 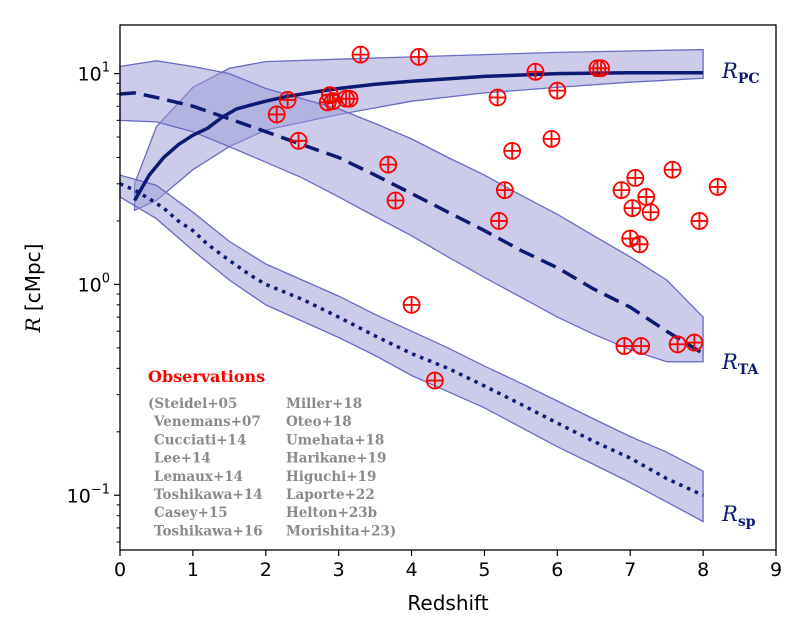 What do you see at coordinates (319, 422) in the screenshot?
I see `legend-item: Oteo+18` at bounding box center [319, 422].